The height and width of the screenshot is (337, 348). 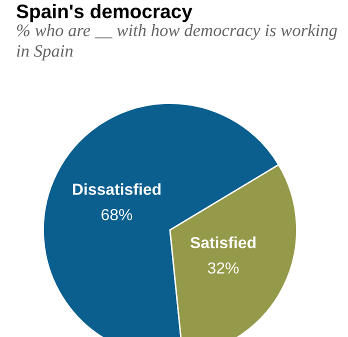 What do you see at coordinates (223, 268) in the screenshot?
I see `data-label: 32%` at bounding box center [223, 268].